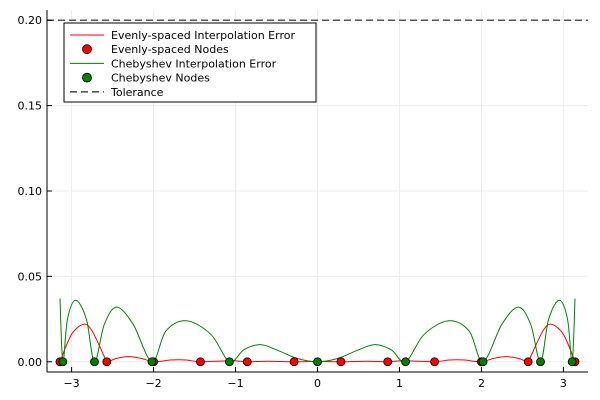  I want to click on legend-label: Tolerance, so click(137, 92).